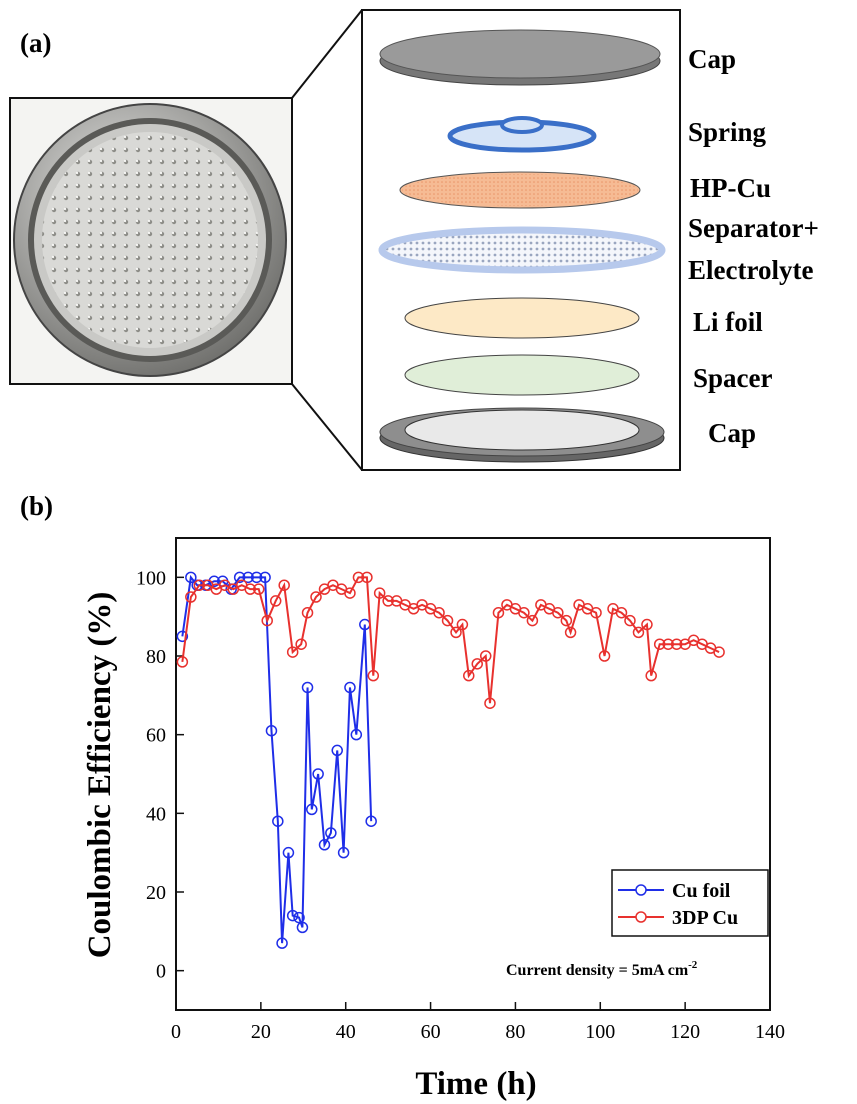  Describe the element at coordinates (520, 57) in the screenshot. I see `layer-cap` at that location.